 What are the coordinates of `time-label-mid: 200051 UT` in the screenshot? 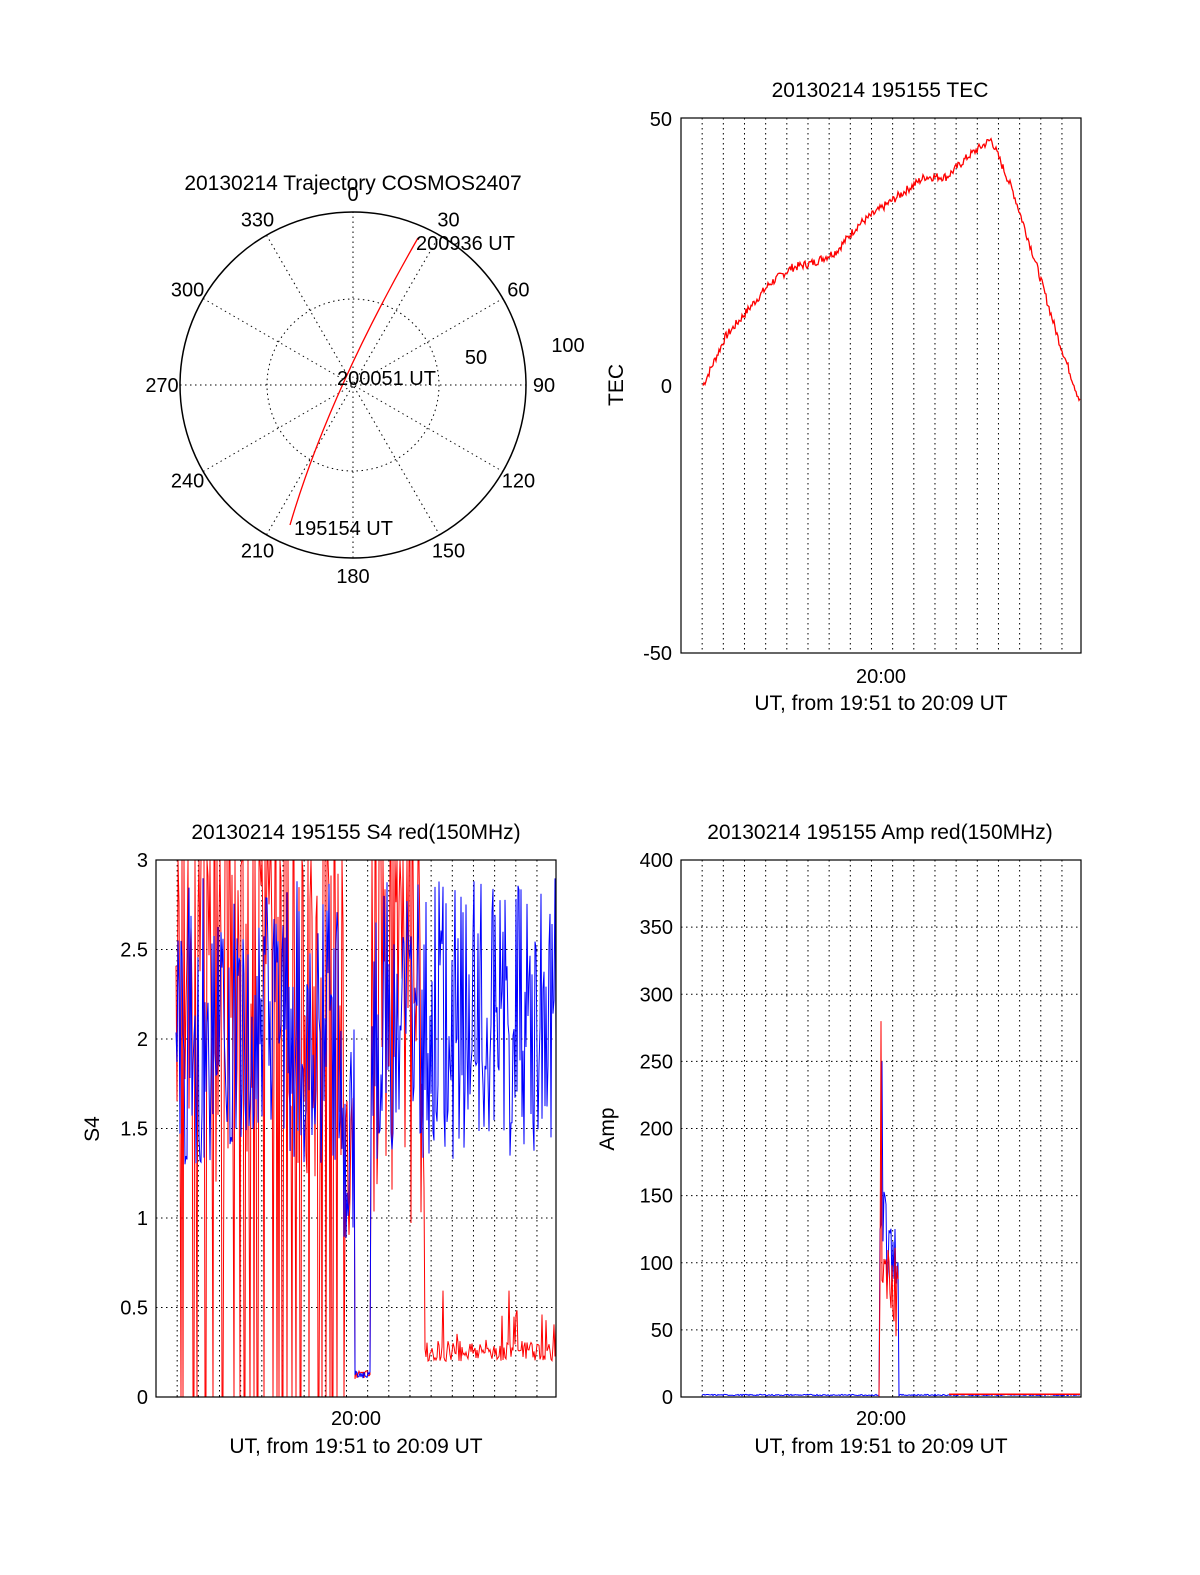 It's located at (386, 379).